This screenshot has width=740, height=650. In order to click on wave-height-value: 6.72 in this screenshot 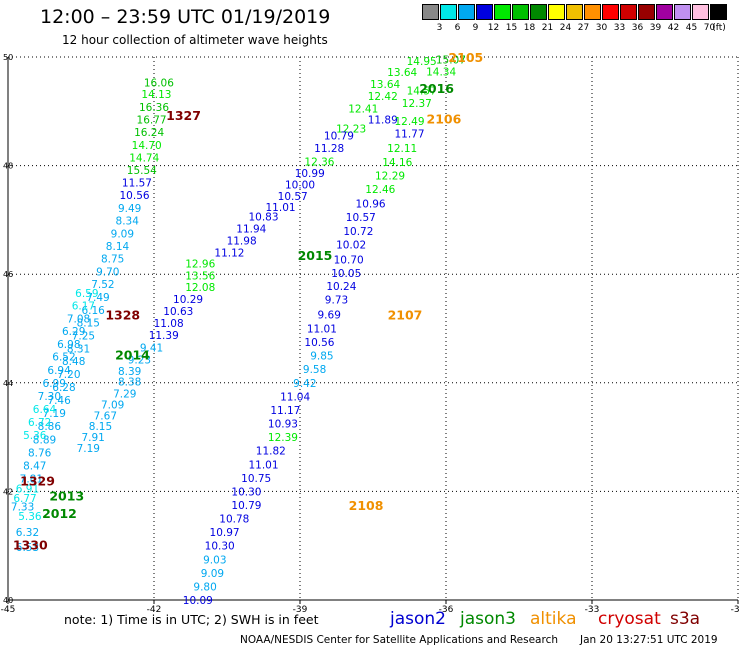, I will do `click(39, 423)`.